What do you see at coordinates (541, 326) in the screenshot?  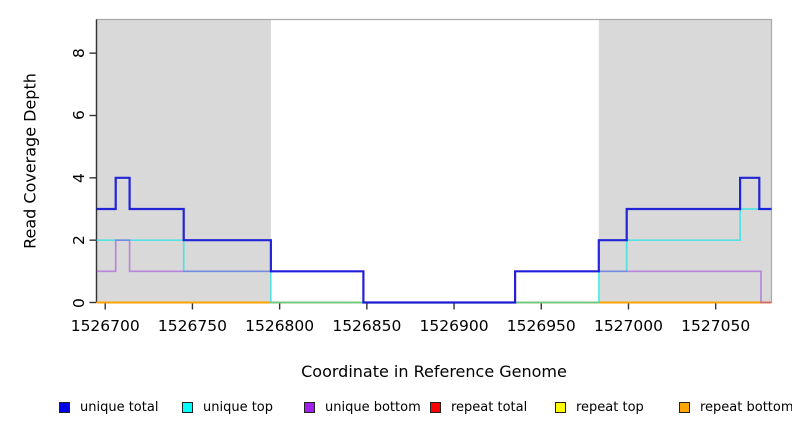 I see `x-tick-label: 1526950` at bounding box center [541, 326].